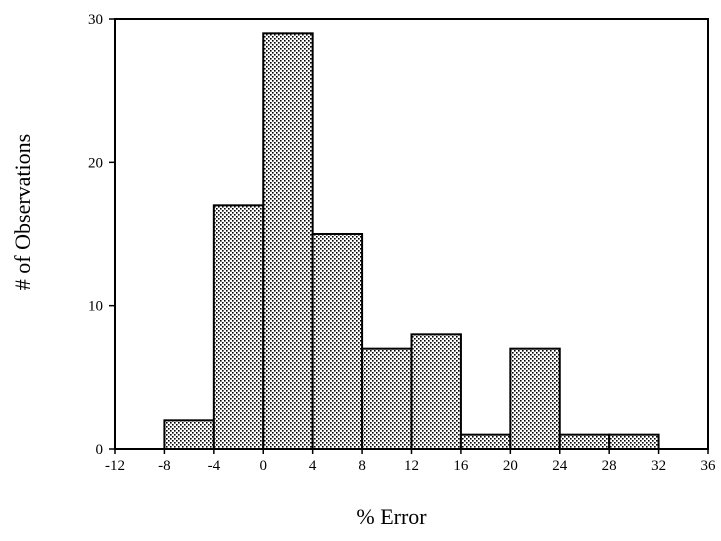  What do you see at coordinates (95, 307) in the screenshot?
I see `y-tick-label: 10` at bounding box center [95, 307].